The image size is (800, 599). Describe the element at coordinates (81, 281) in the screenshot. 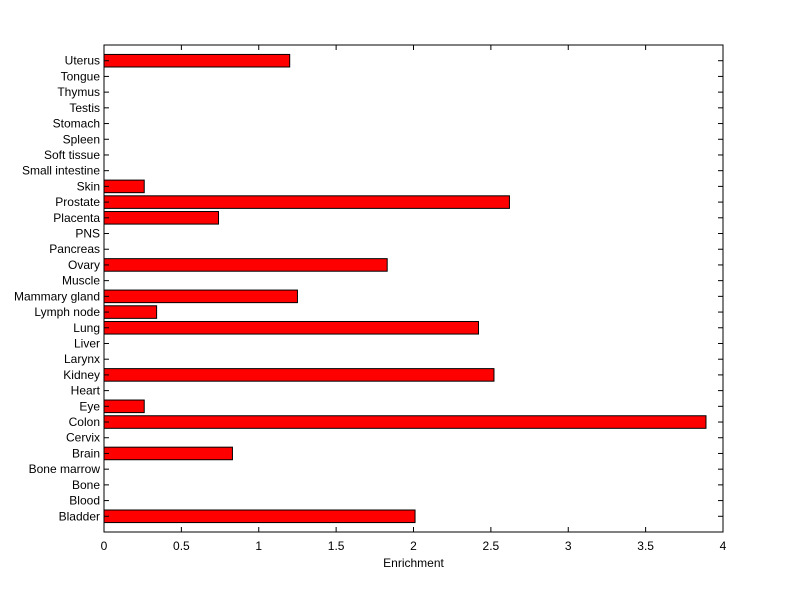

I see `y-tick-label: Muscle` at that location.